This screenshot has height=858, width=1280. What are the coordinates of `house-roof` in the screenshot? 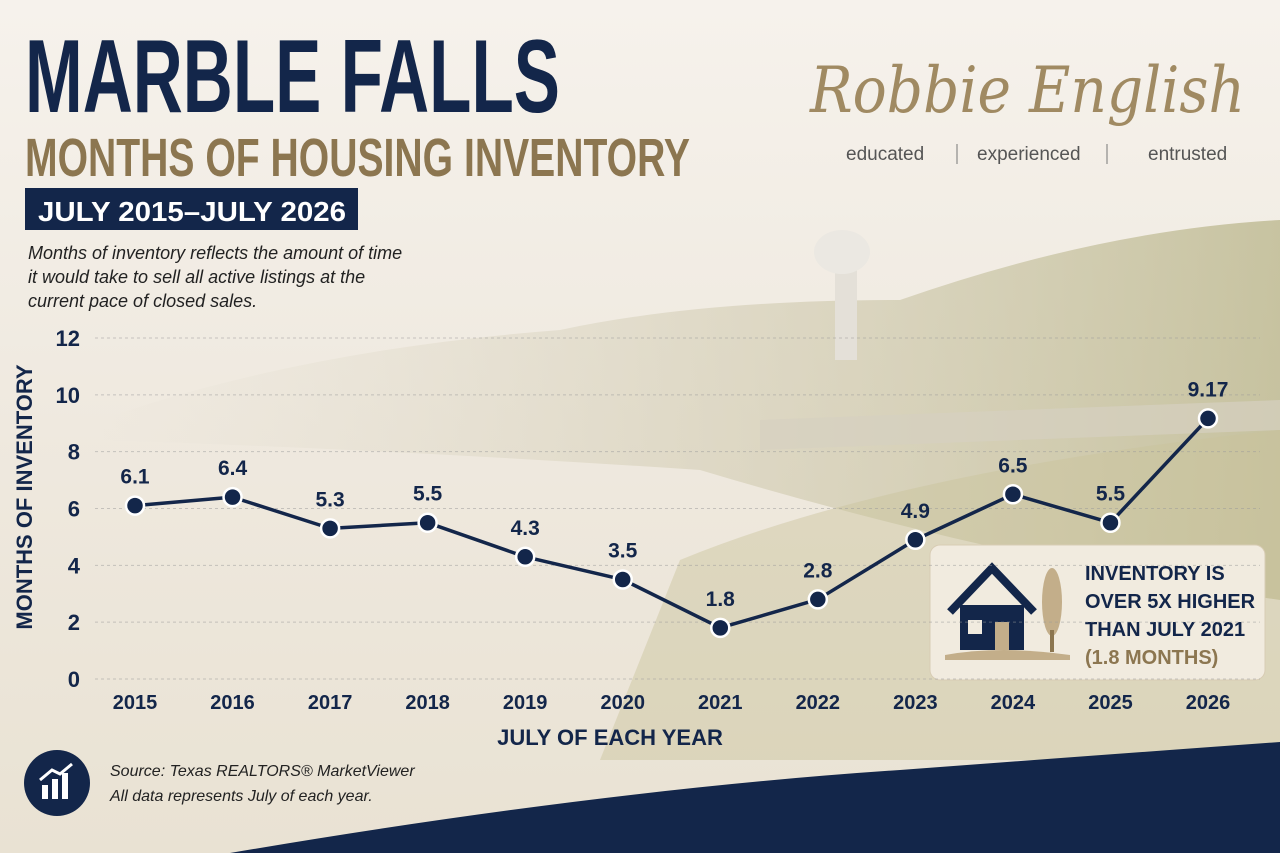 It's located at (992, 588).